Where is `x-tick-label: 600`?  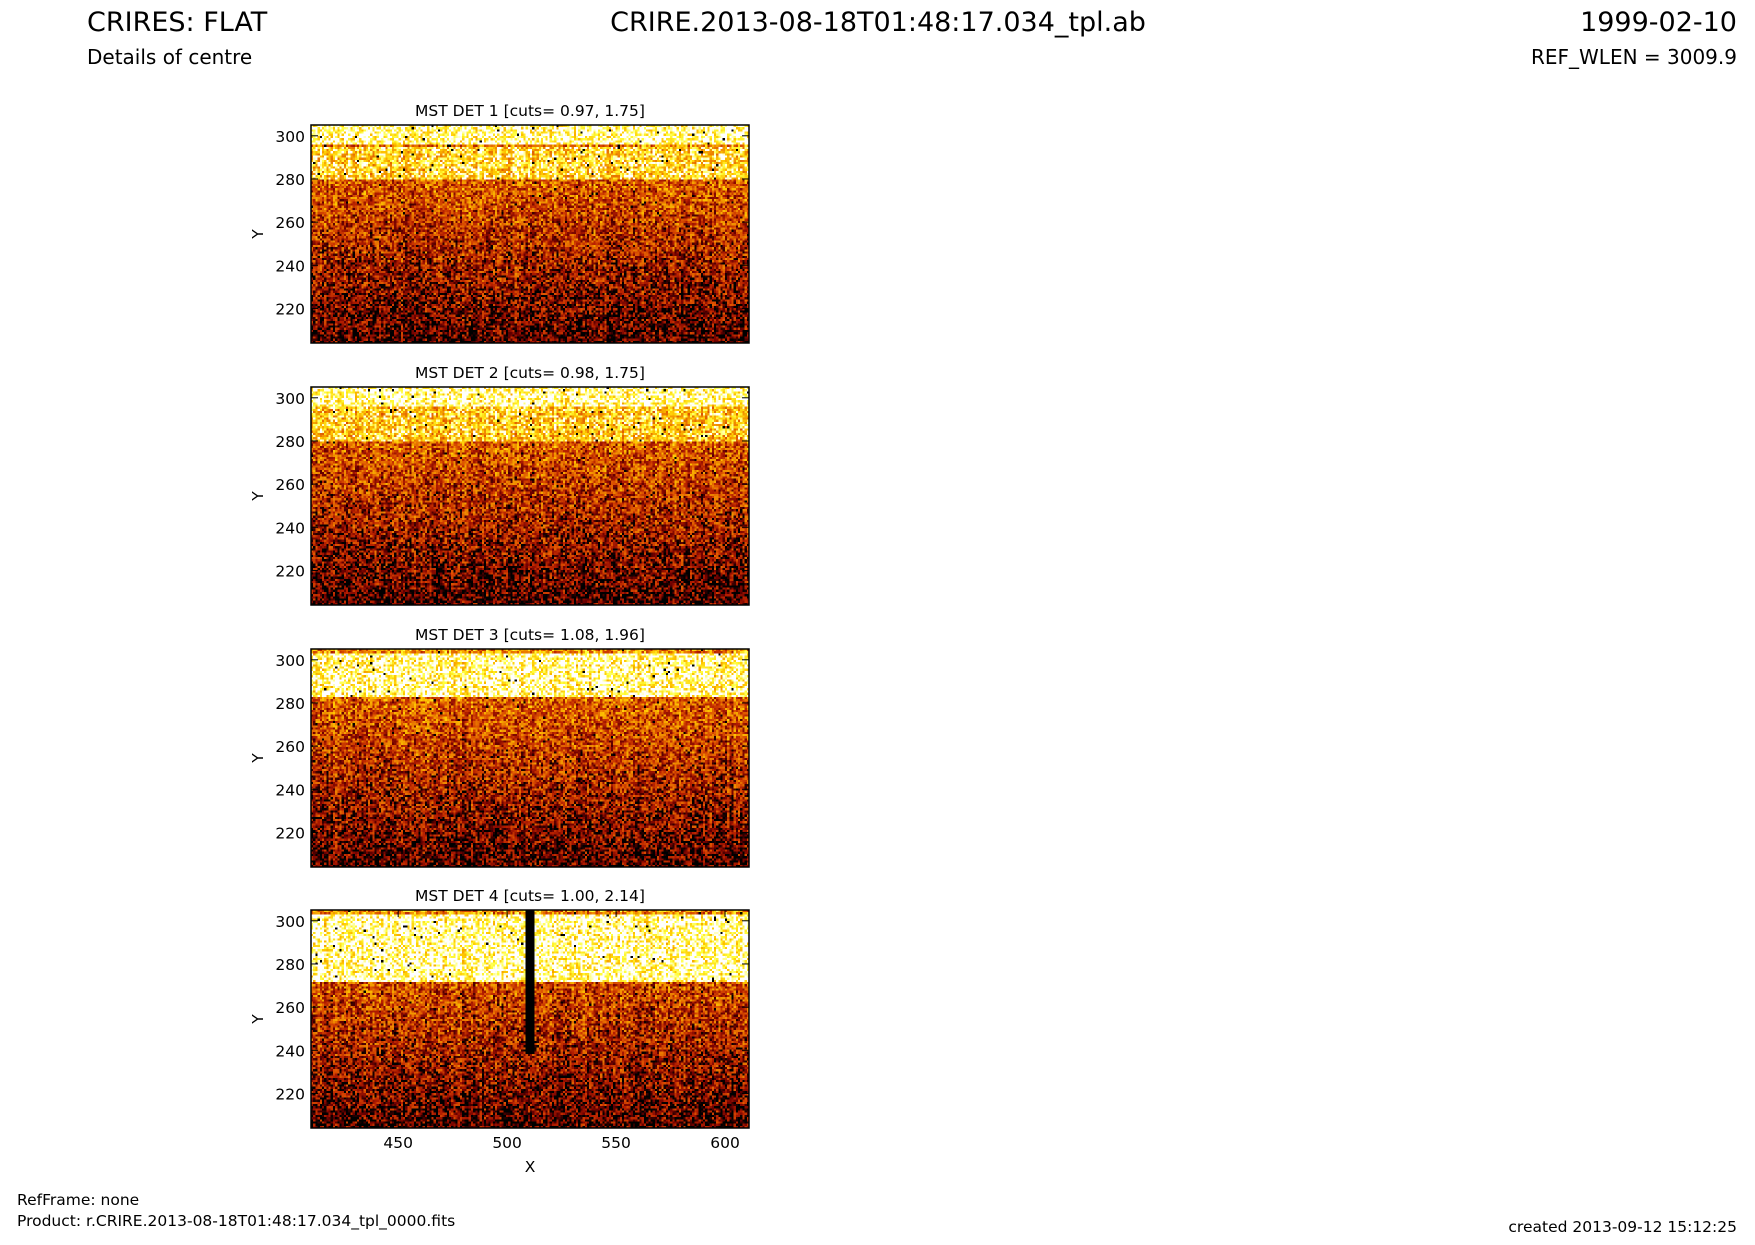 x-tick-label: 600 is located at coordinates (725, 1143).